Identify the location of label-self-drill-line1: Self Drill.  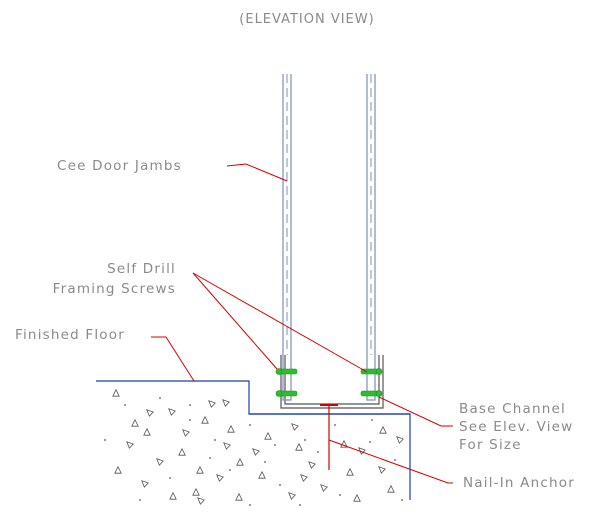
(141, 269).